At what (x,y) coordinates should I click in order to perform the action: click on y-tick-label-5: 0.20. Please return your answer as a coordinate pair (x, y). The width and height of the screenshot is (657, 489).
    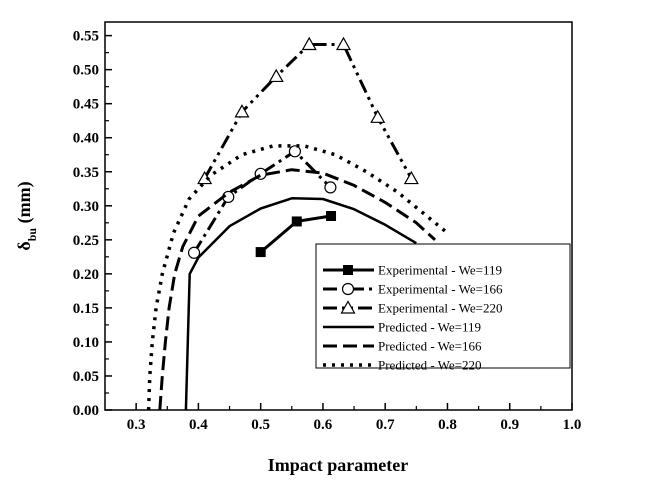
    Looking at the image, I should click on (86, 275).